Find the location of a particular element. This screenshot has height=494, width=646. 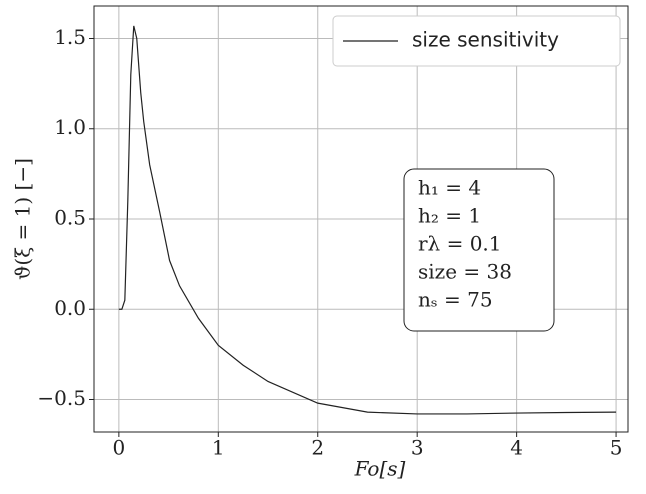

legend-box is located at coordinates (476, 41).